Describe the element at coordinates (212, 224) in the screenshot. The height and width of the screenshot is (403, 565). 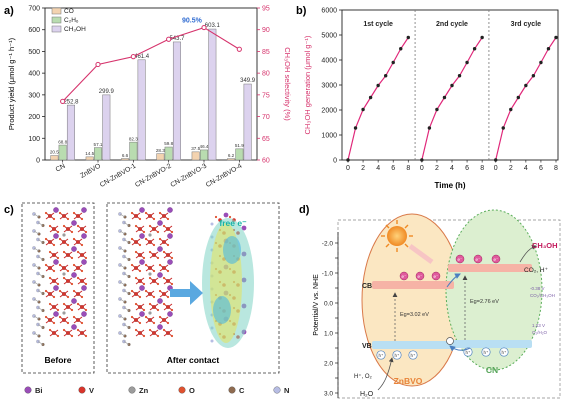
I see `nitrogen-atom` at that location.